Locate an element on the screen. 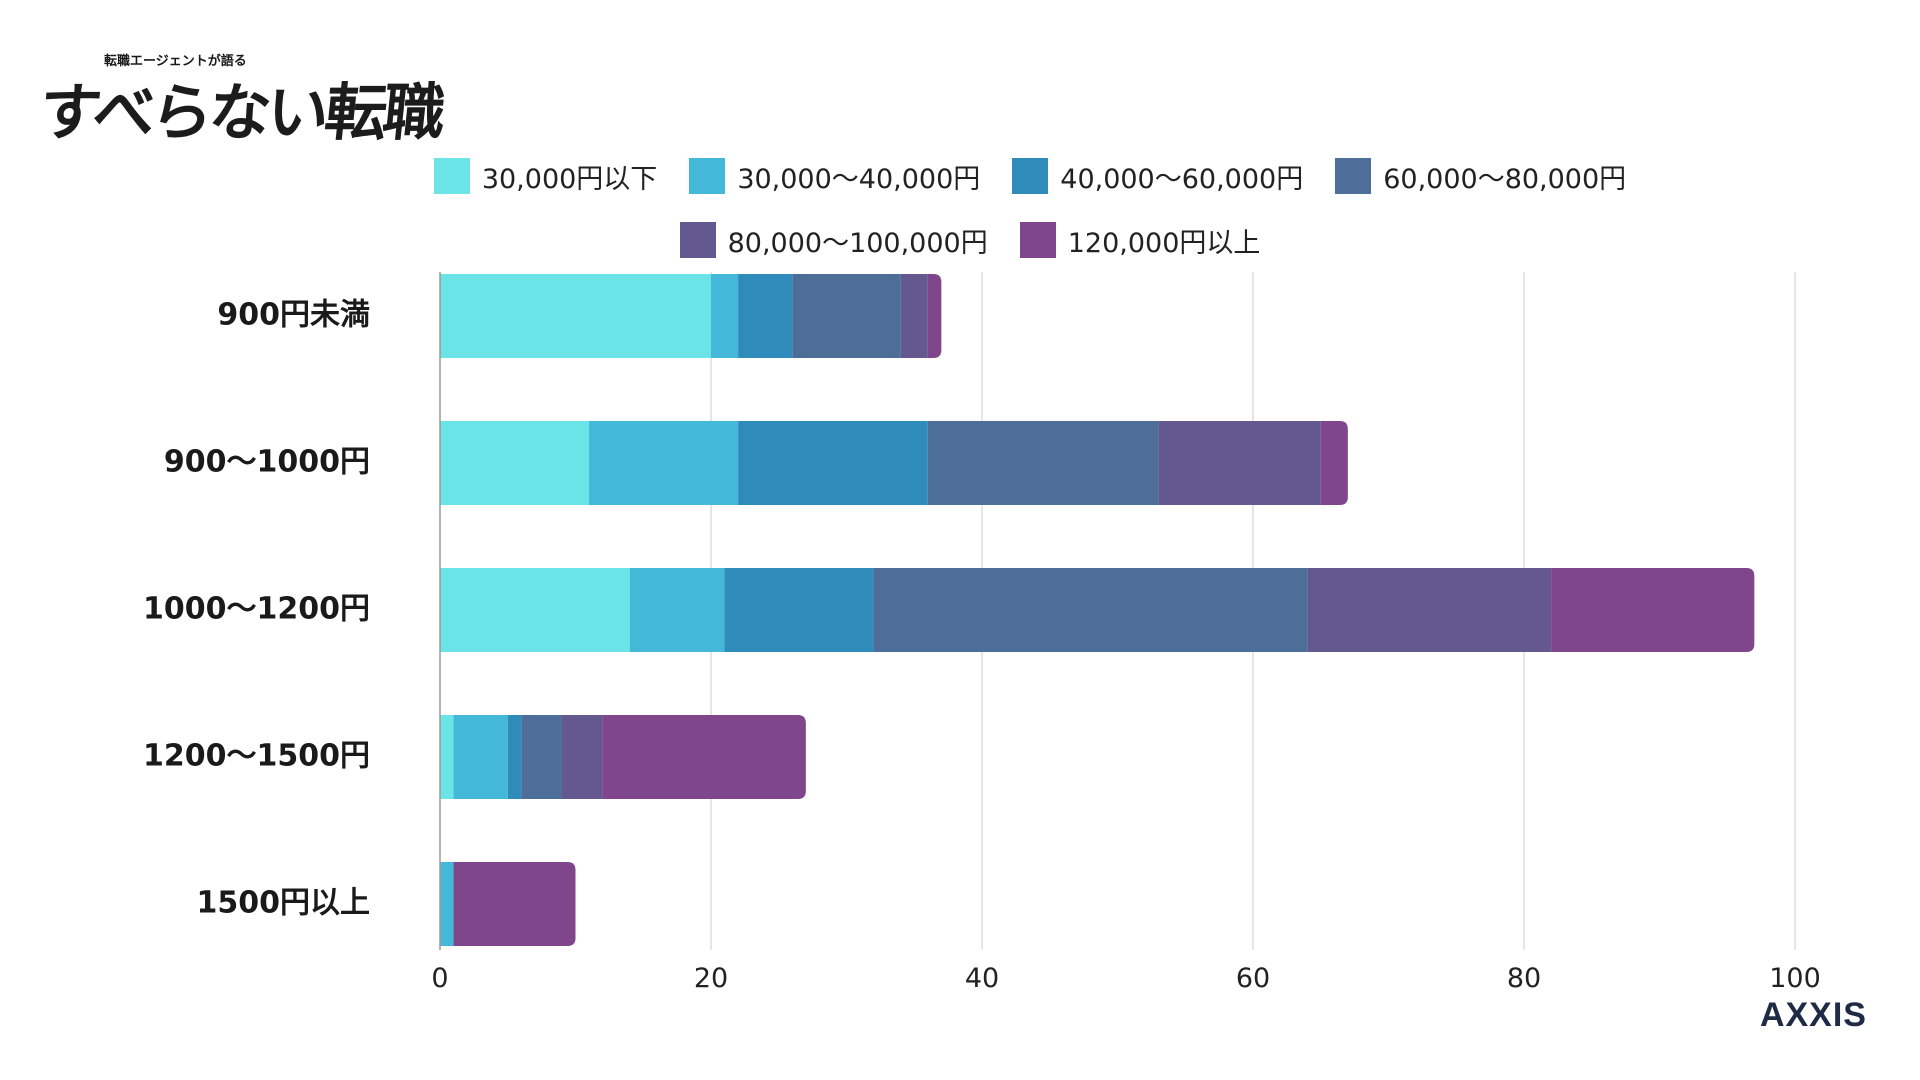  x-tick-label-80: 80 is located at coordinates (1524, 978).